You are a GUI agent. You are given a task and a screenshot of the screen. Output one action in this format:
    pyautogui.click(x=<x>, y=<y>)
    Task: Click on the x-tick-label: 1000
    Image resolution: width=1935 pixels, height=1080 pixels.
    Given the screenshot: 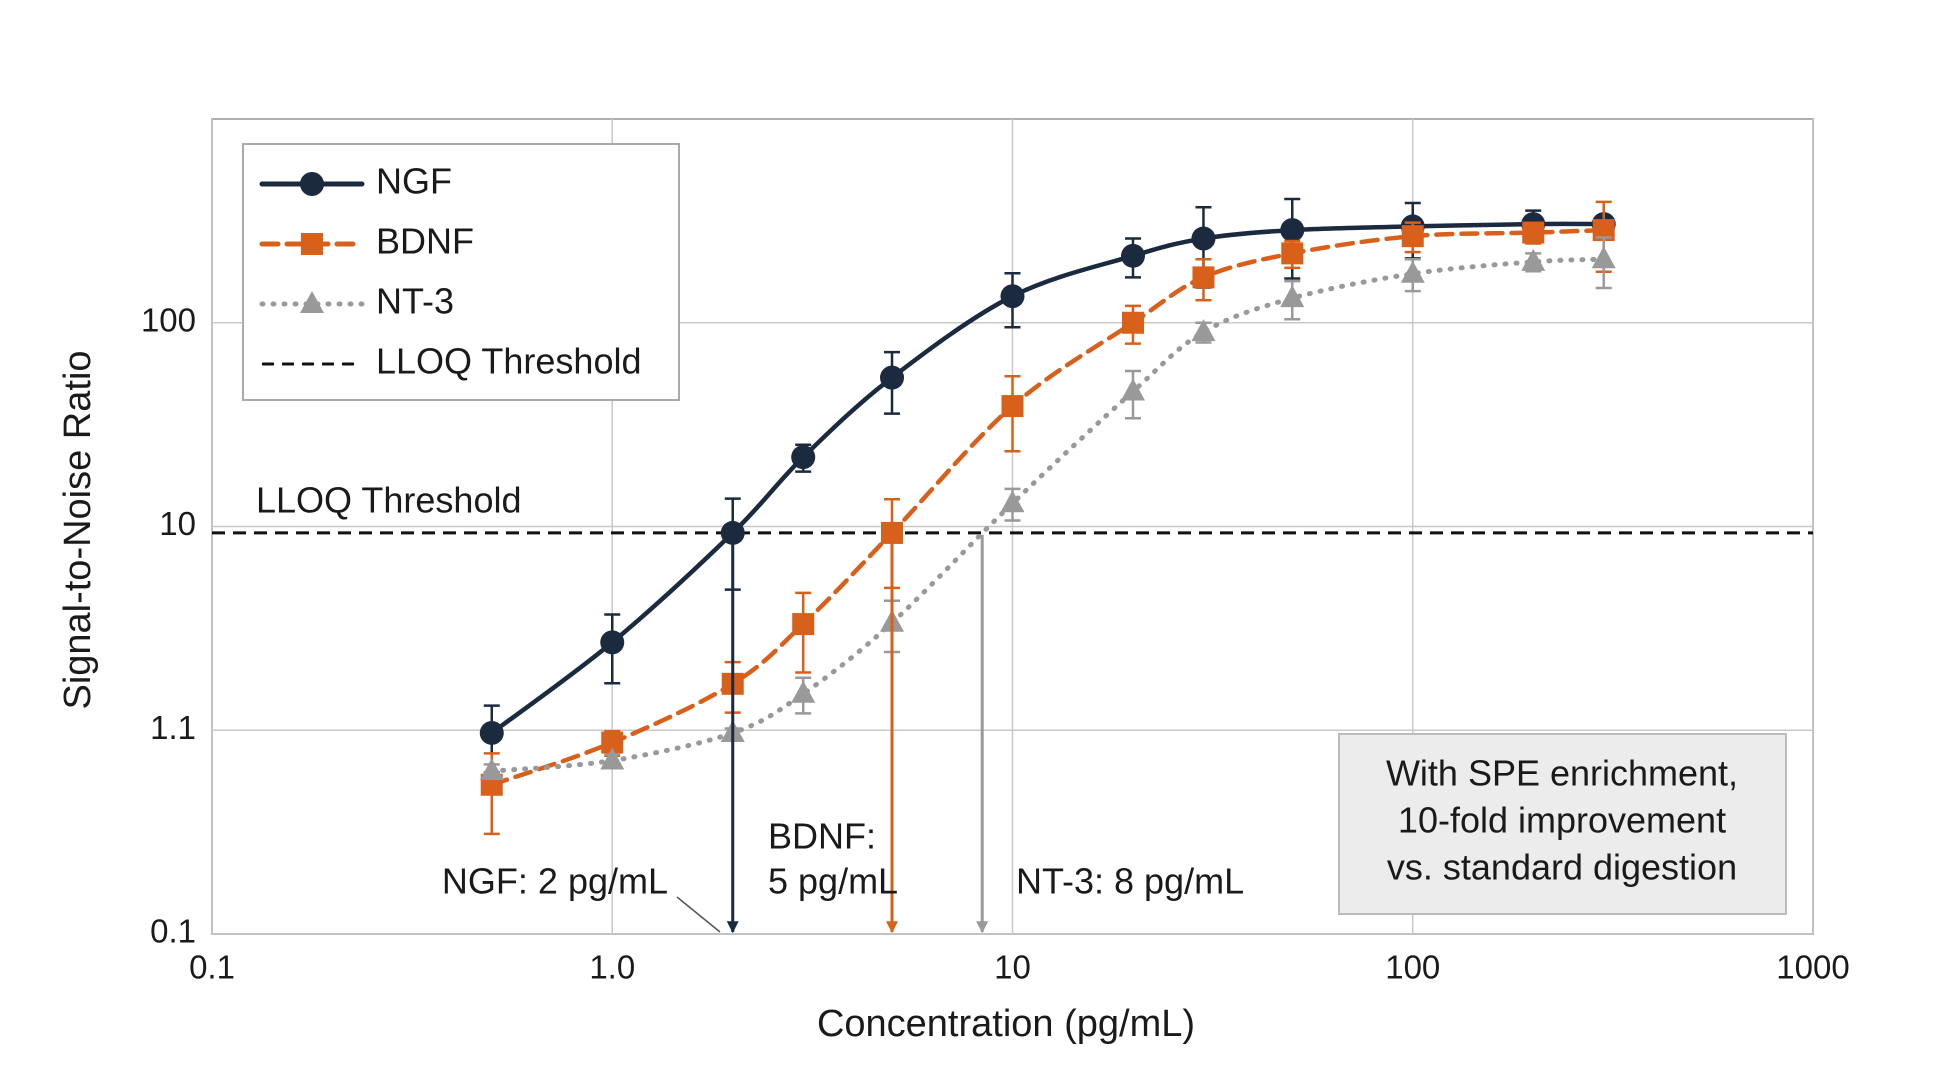 What is the action you would take?
    pyautogui.click(x=1812, y=967)
    